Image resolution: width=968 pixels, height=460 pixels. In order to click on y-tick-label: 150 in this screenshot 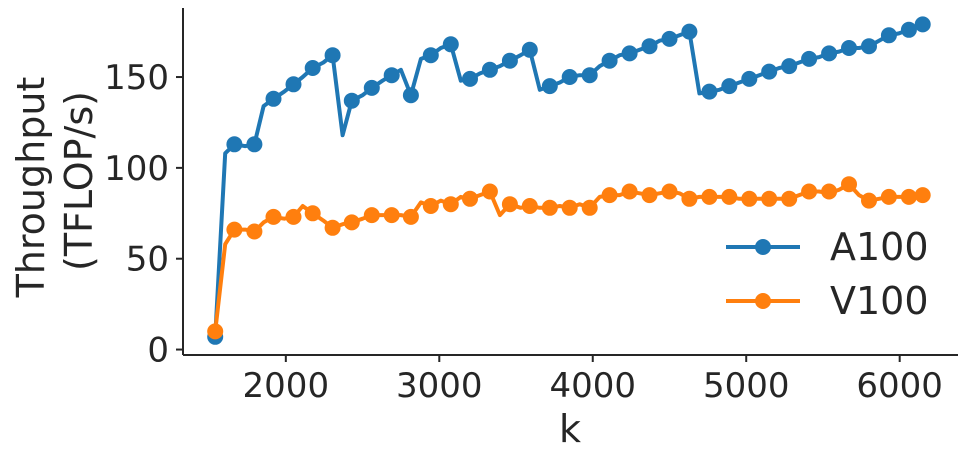, I will do `click(136, 78)`.